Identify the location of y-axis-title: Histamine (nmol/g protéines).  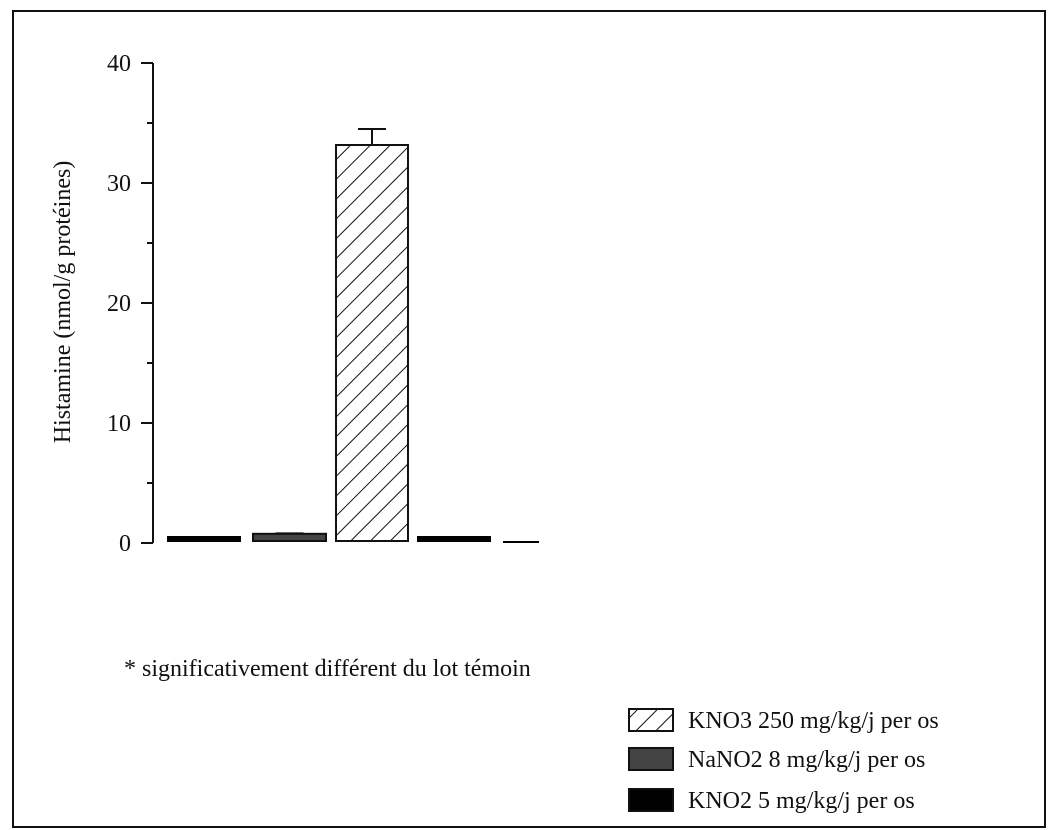
(63, 302).